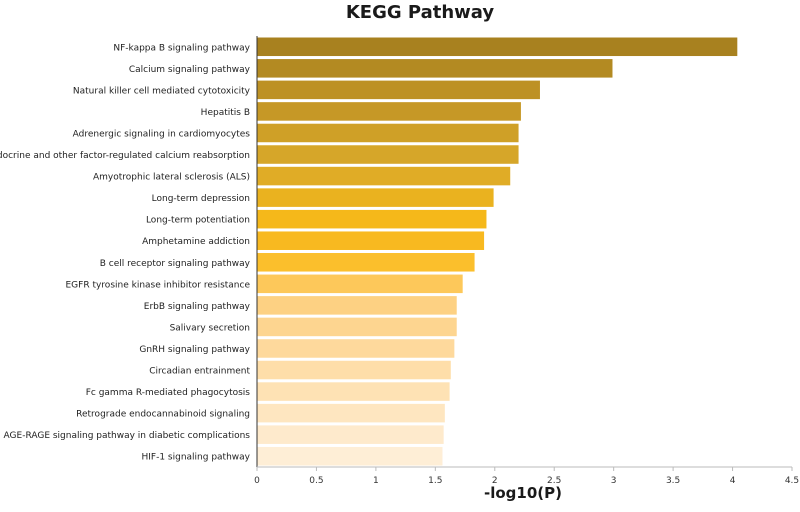 Image resolution: width=800 pixels, height=512 pixels. I want to click on x-axis-label: -log10(P), so click(523, 493).